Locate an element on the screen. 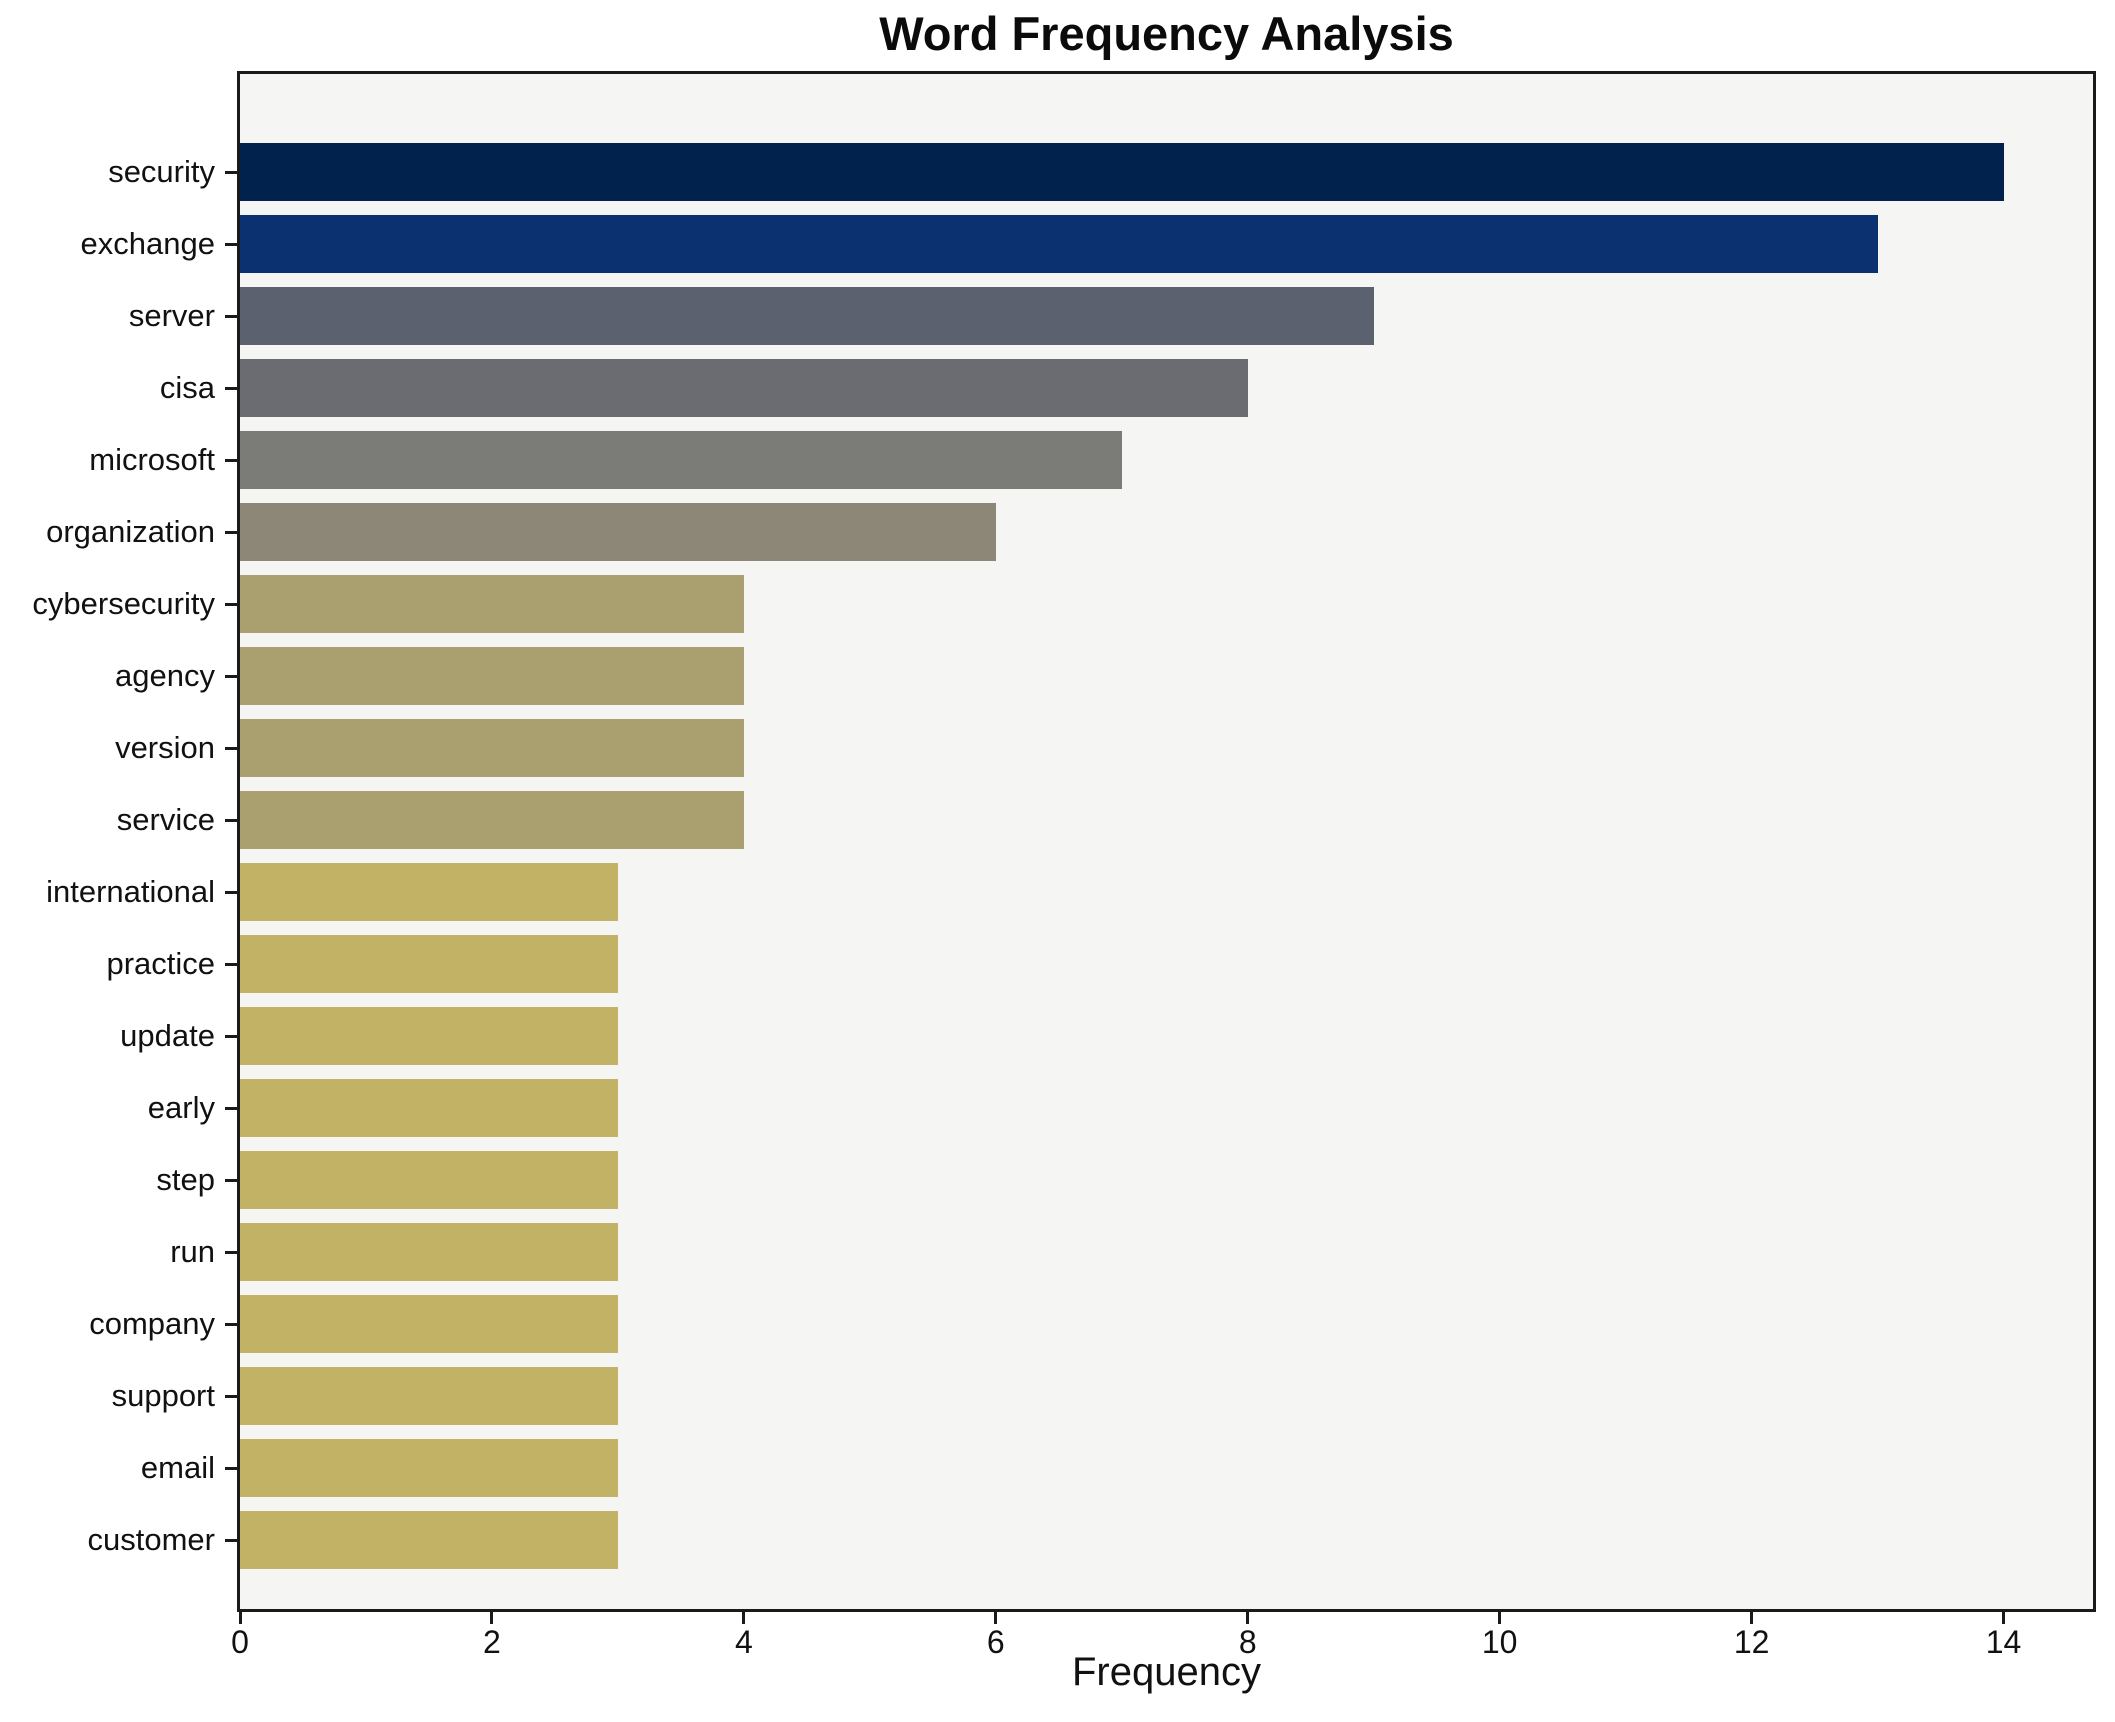 The height and width of the screenshot is (1722, 2115). y-tick-label-early: early is located at coordinates (181, 1107).